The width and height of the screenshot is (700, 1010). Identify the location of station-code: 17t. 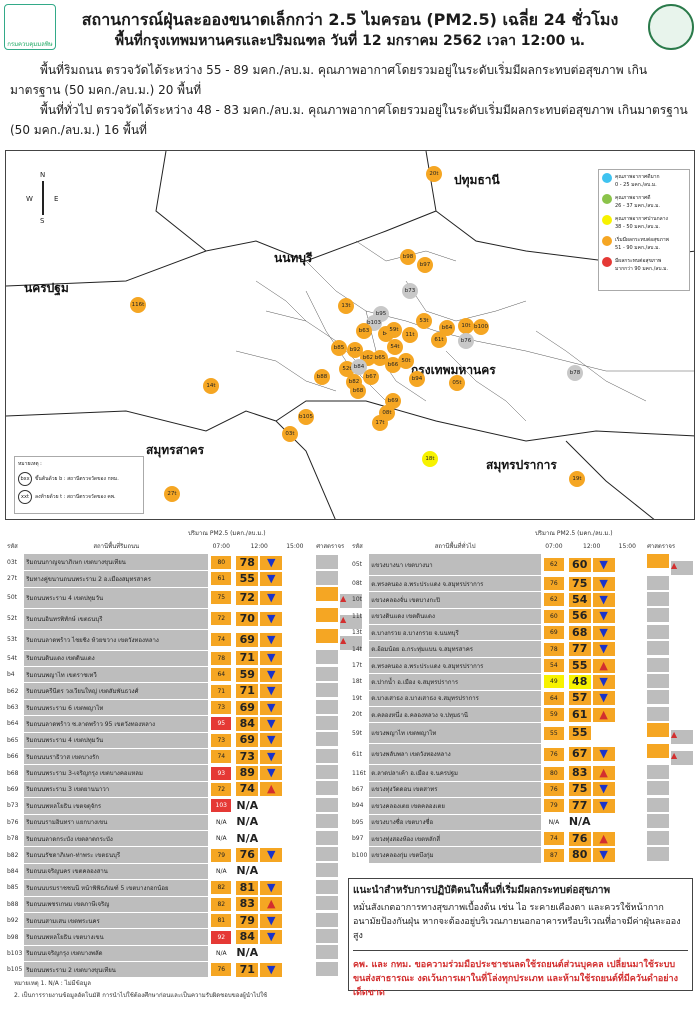
(357, 666).